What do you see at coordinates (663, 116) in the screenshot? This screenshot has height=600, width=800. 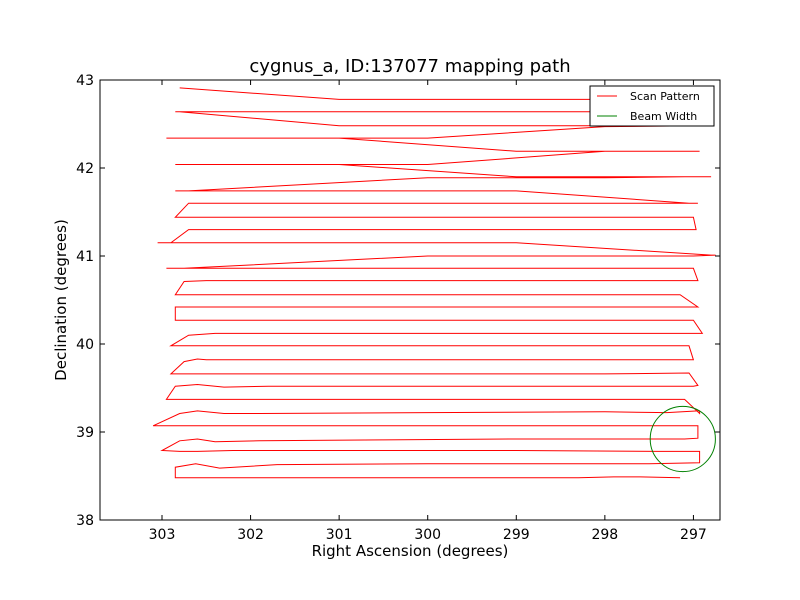 I see `legend-label-beam-width: Beam Width` at bounding box center [663, 116].